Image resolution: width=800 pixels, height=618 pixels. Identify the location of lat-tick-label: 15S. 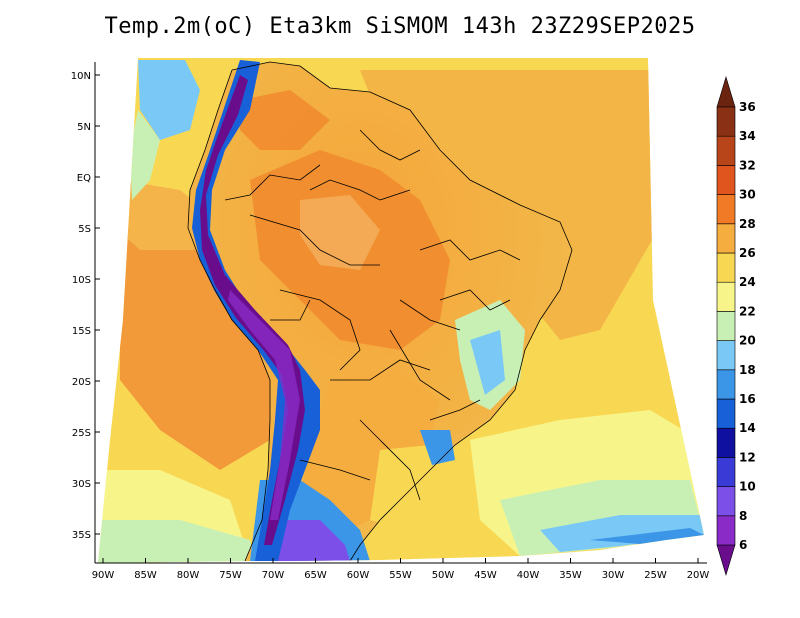
(81, 331).